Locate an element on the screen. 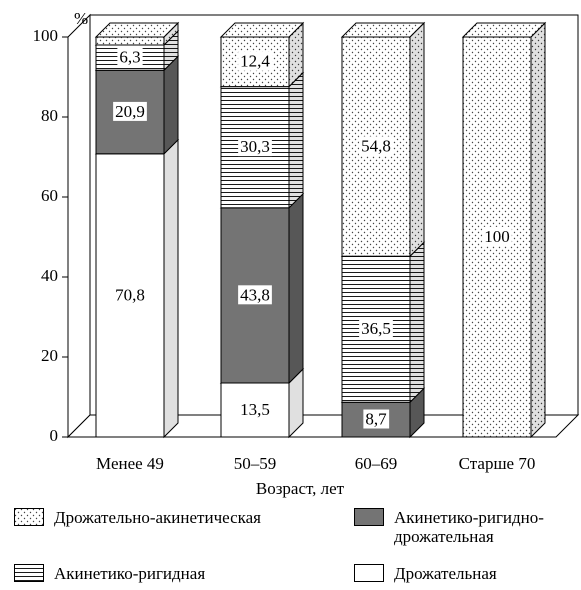 The image size is (581, 590). value-label: 36,5 is located at coordinates (376, 328).